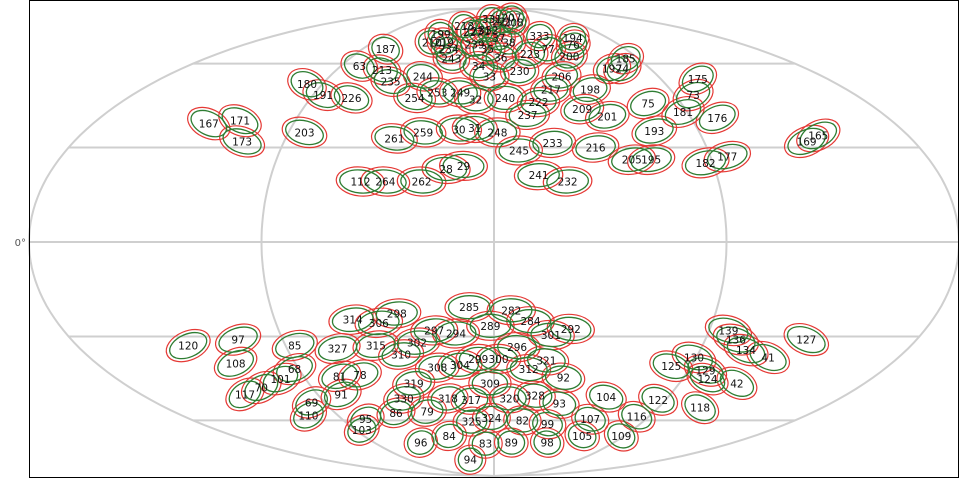 This screenshot has height=479, width=959. I want to click on field-label-209: 209, so click(582, 110).